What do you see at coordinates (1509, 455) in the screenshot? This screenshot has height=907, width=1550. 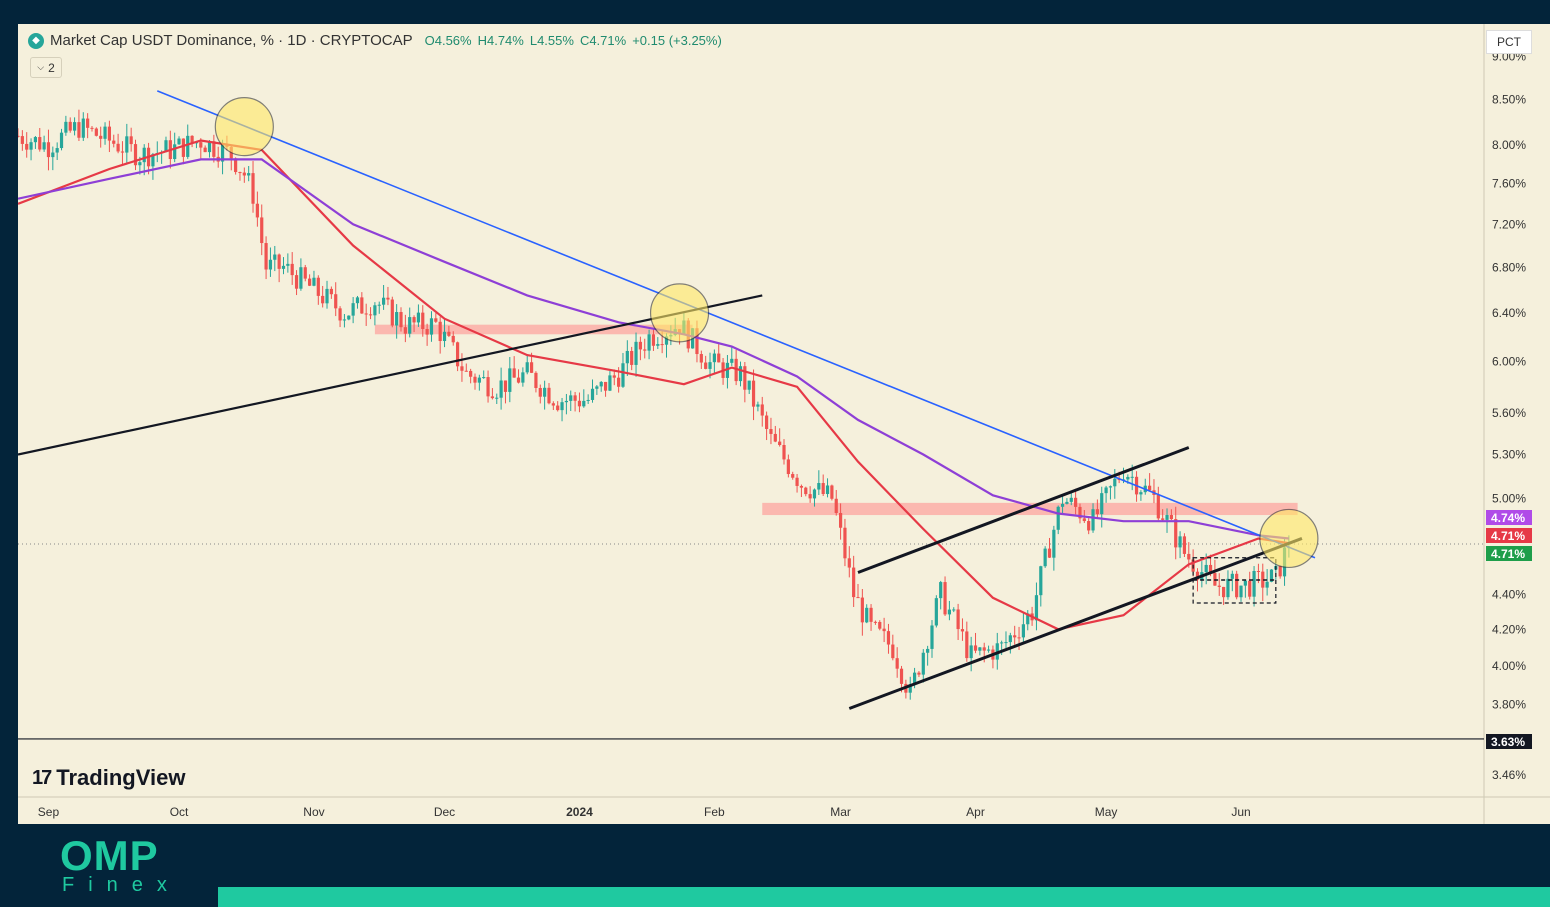 I see `y-tick-label: 5.30%` at bounding box center [1509, 455].